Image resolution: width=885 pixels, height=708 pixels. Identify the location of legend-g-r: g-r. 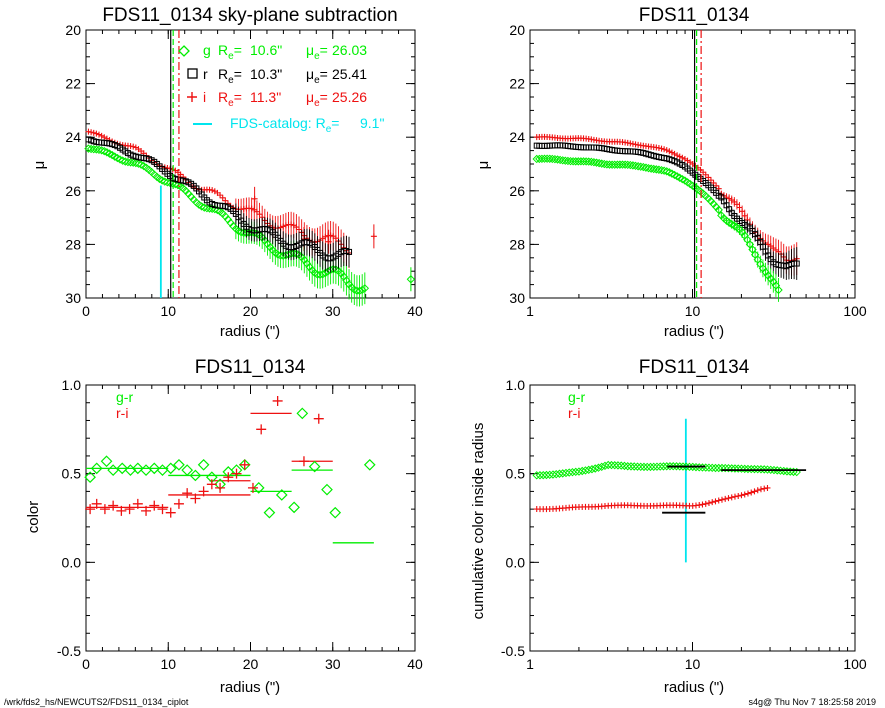
(576, 397).